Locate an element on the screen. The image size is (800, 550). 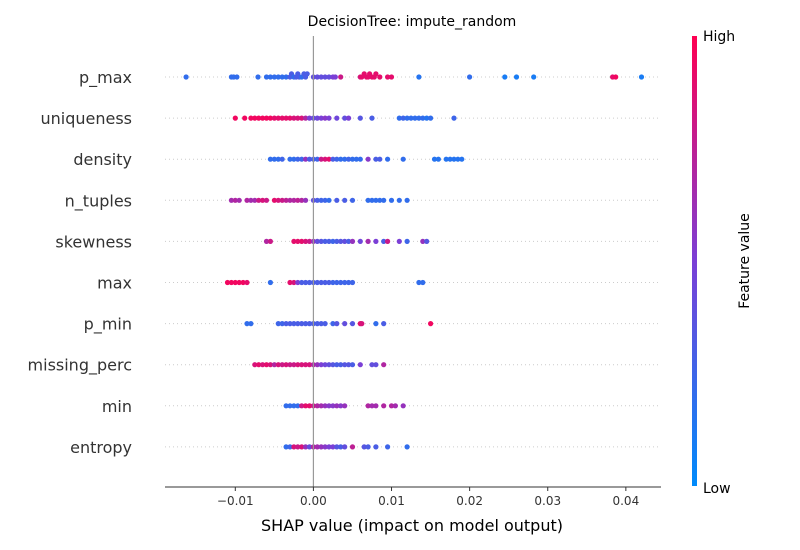
x-tick-label: 0.00 is located at coordinates (313, 501).